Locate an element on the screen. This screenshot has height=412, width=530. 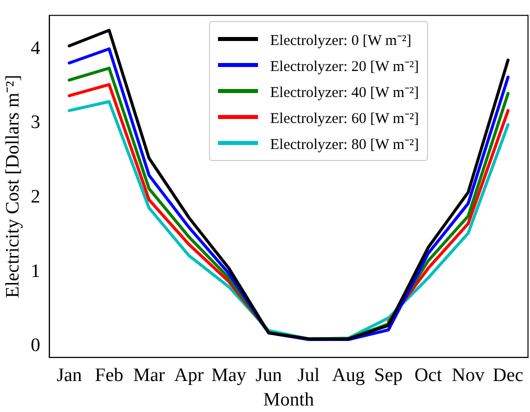
x-tick-label: Jun is located at coordinates (269, 375).